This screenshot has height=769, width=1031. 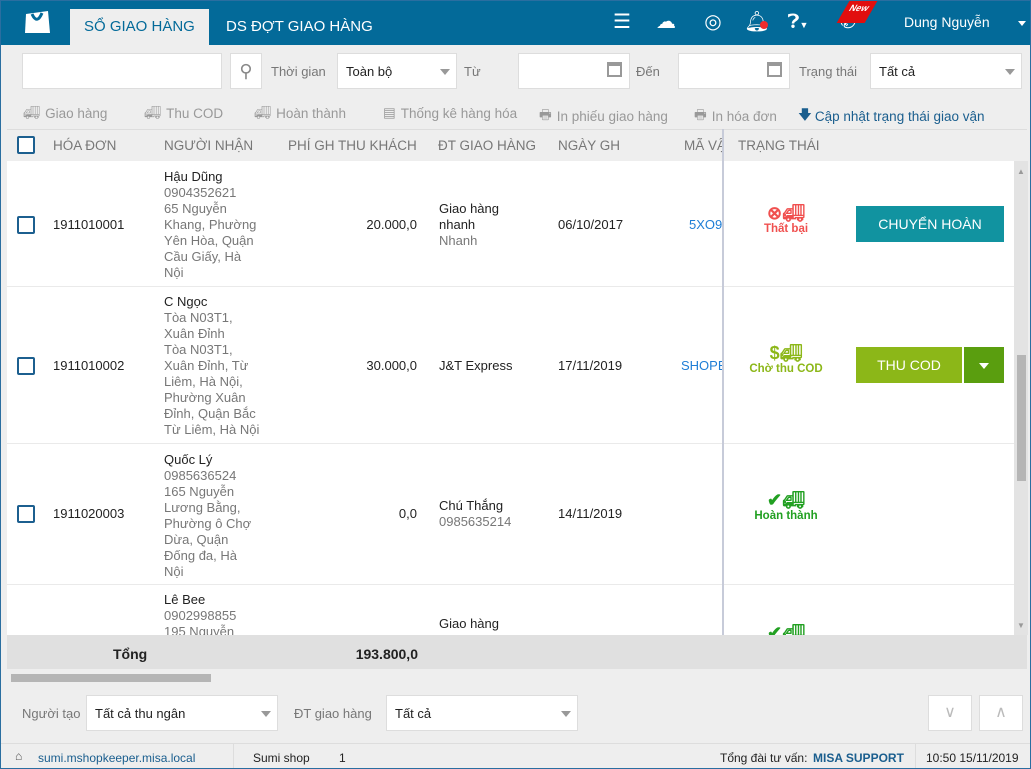 What do you see at coordinates (199, 491) in the screenshot?
I see `recipient-line: 165 Nguyễn` at bounding box center [199, 491].